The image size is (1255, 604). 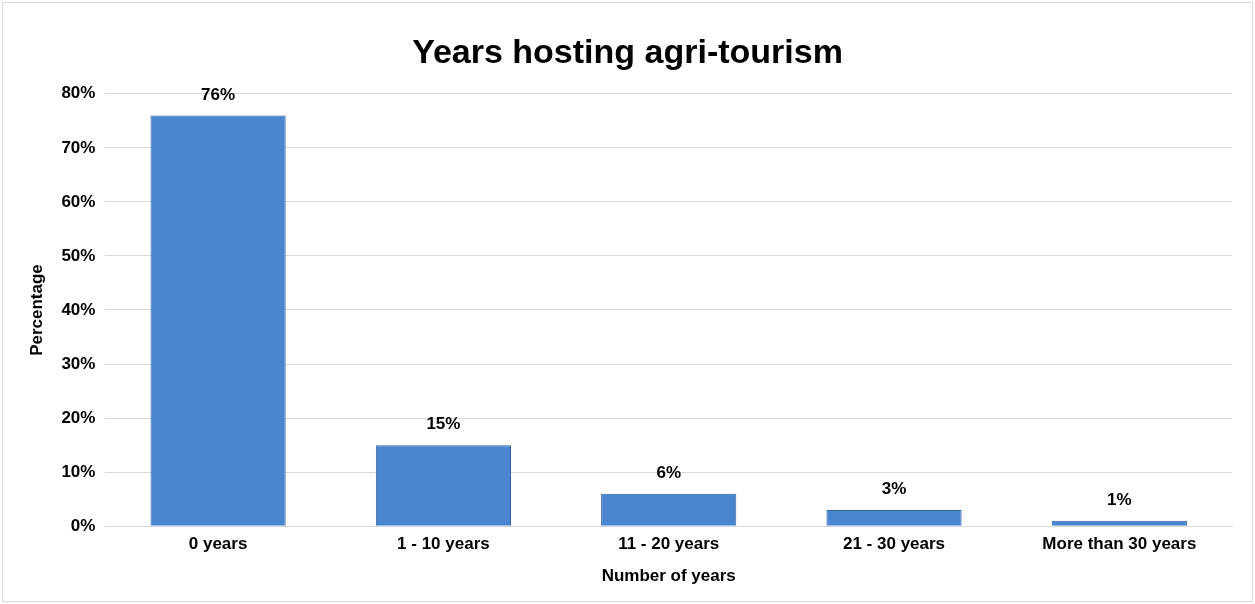 What do you see at coordinates (894, 489) in the screenshot?
I see `data-label: 3%` at bounding box center [894, 489].